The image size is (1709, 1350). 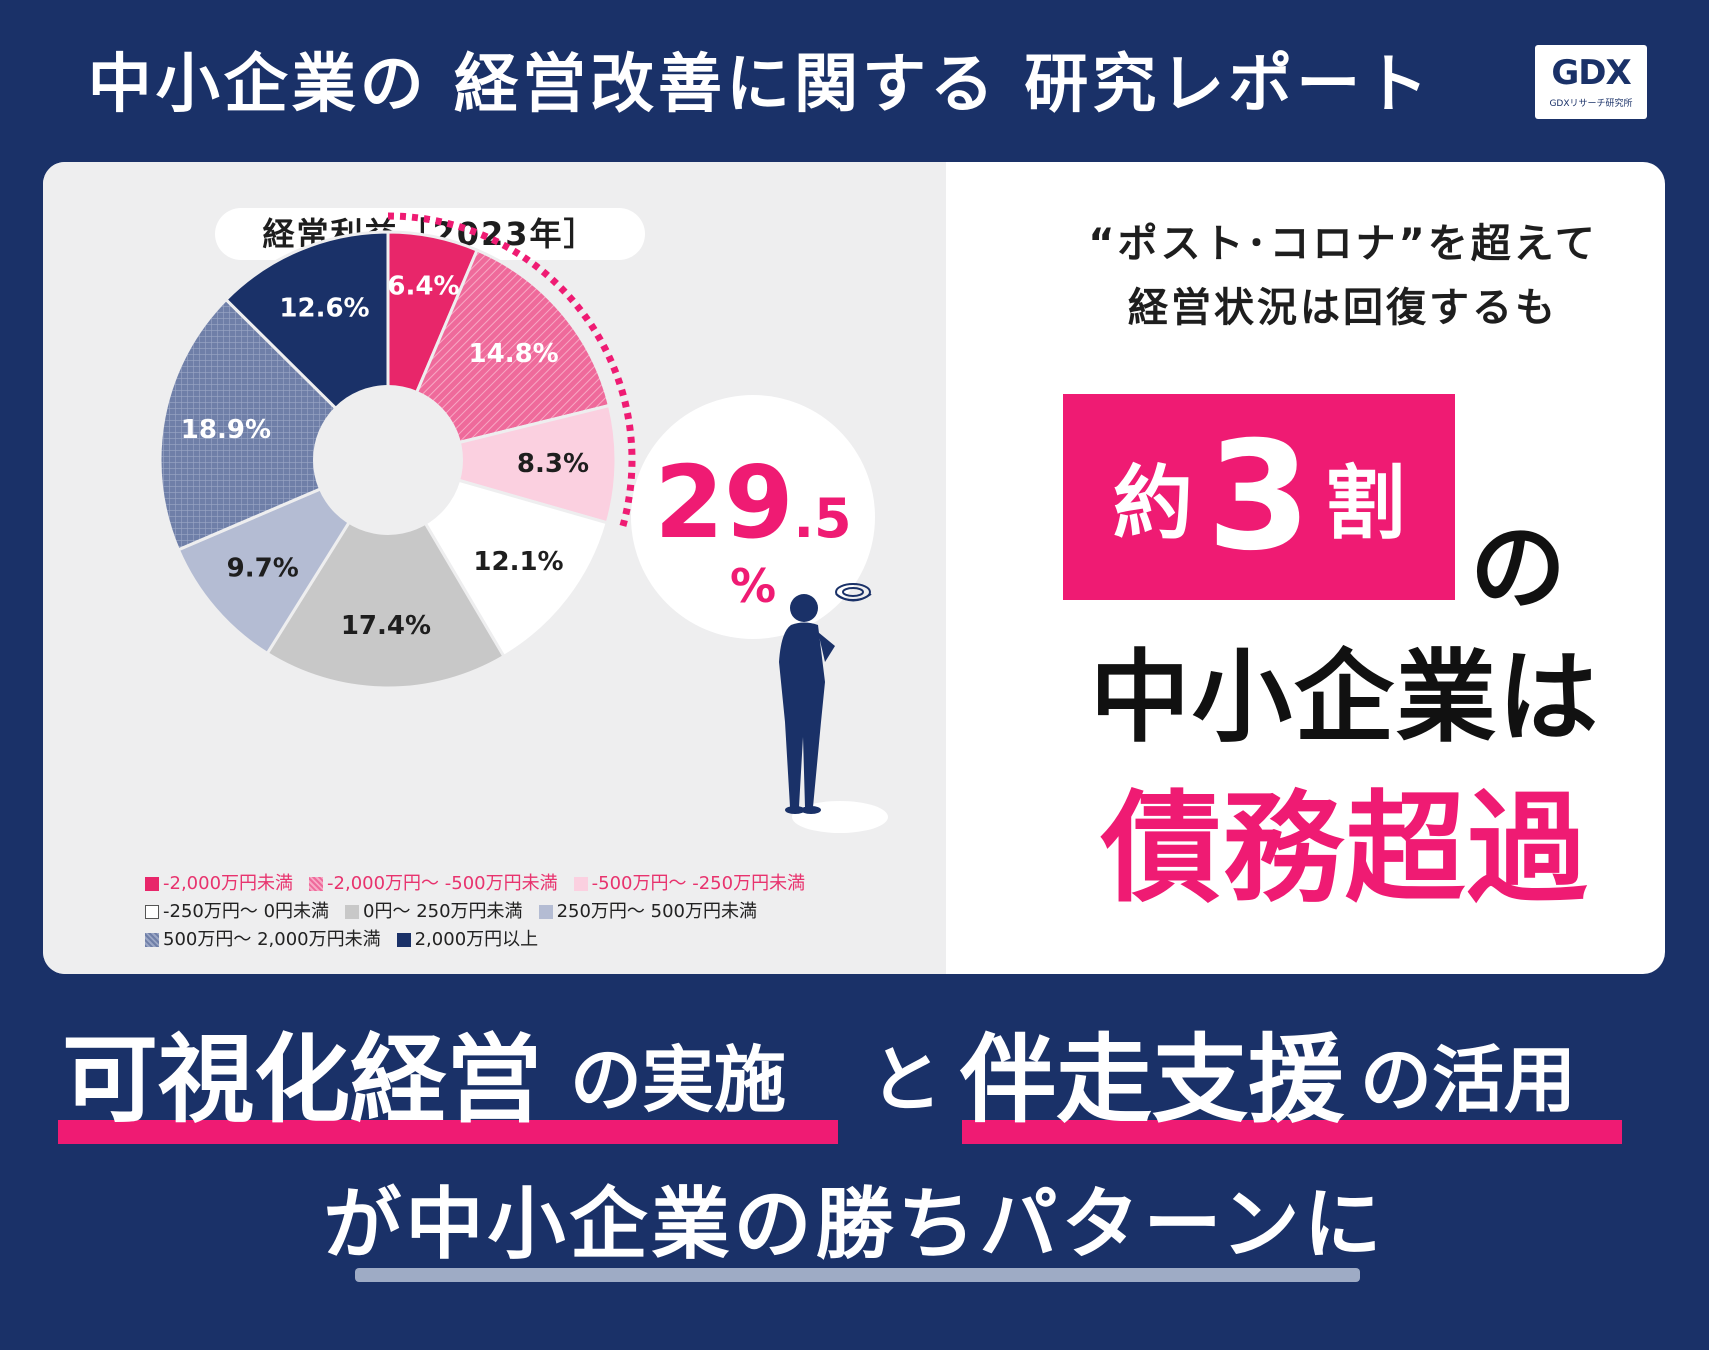 What do you see at coordinates (1518, 568) in the screenshot?
I see `particle-no: の` at bounding box center [1518, 568].